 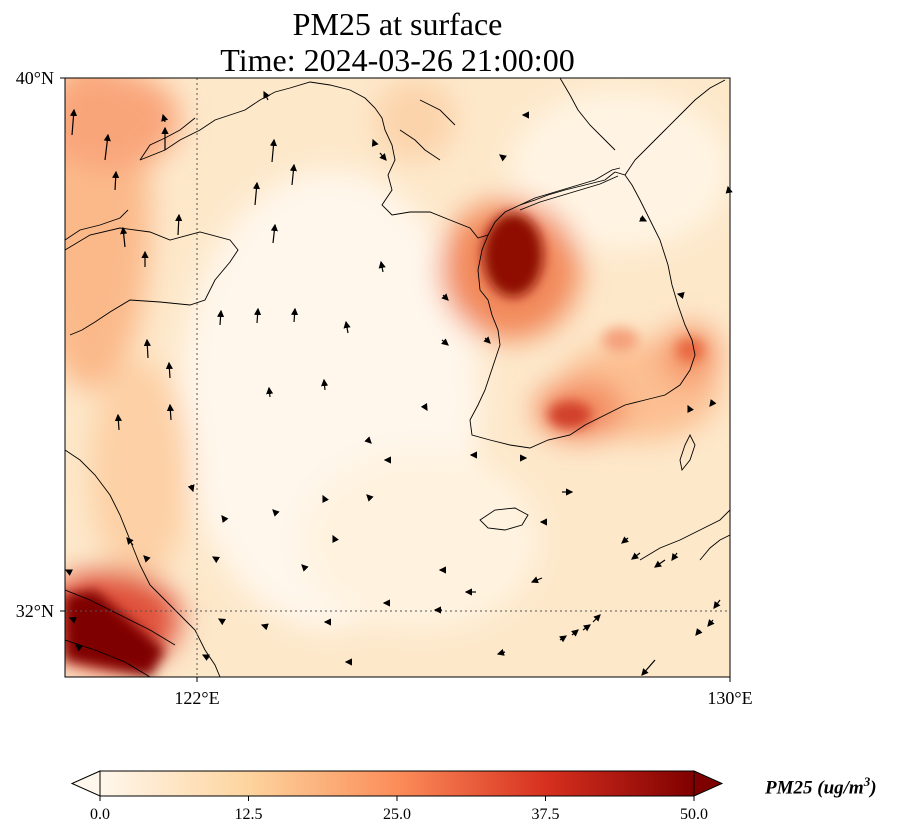 What do you see at coordinates (397, 785) in the screenshot?
I see `colorbar` at bounding box center [397, 785].